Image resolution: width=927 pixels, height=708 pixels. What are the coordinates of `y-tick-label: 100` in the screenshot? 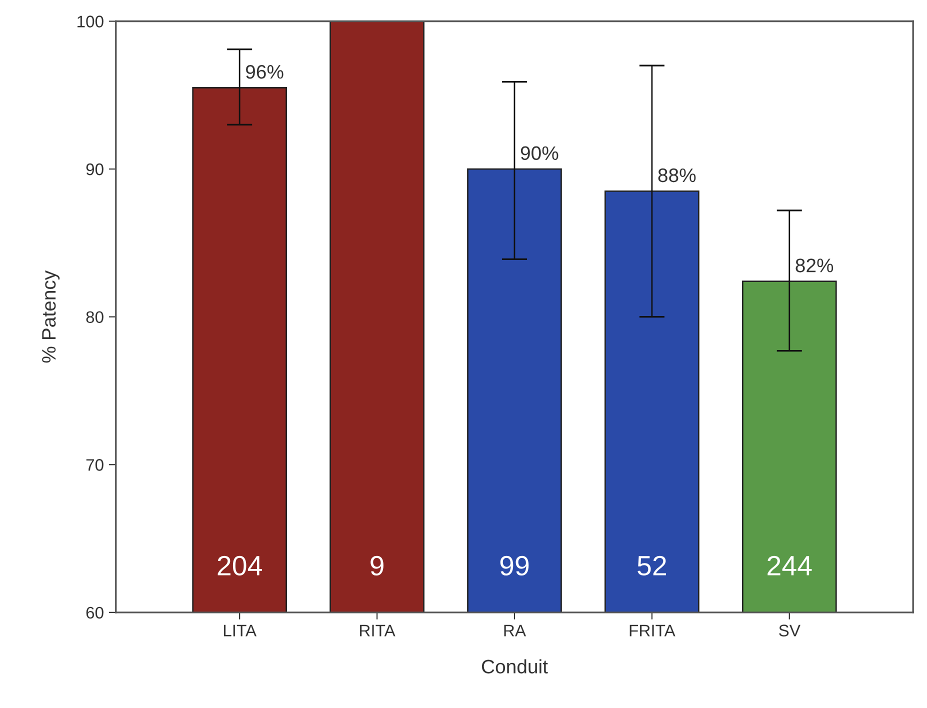 It's located at (91, 22).